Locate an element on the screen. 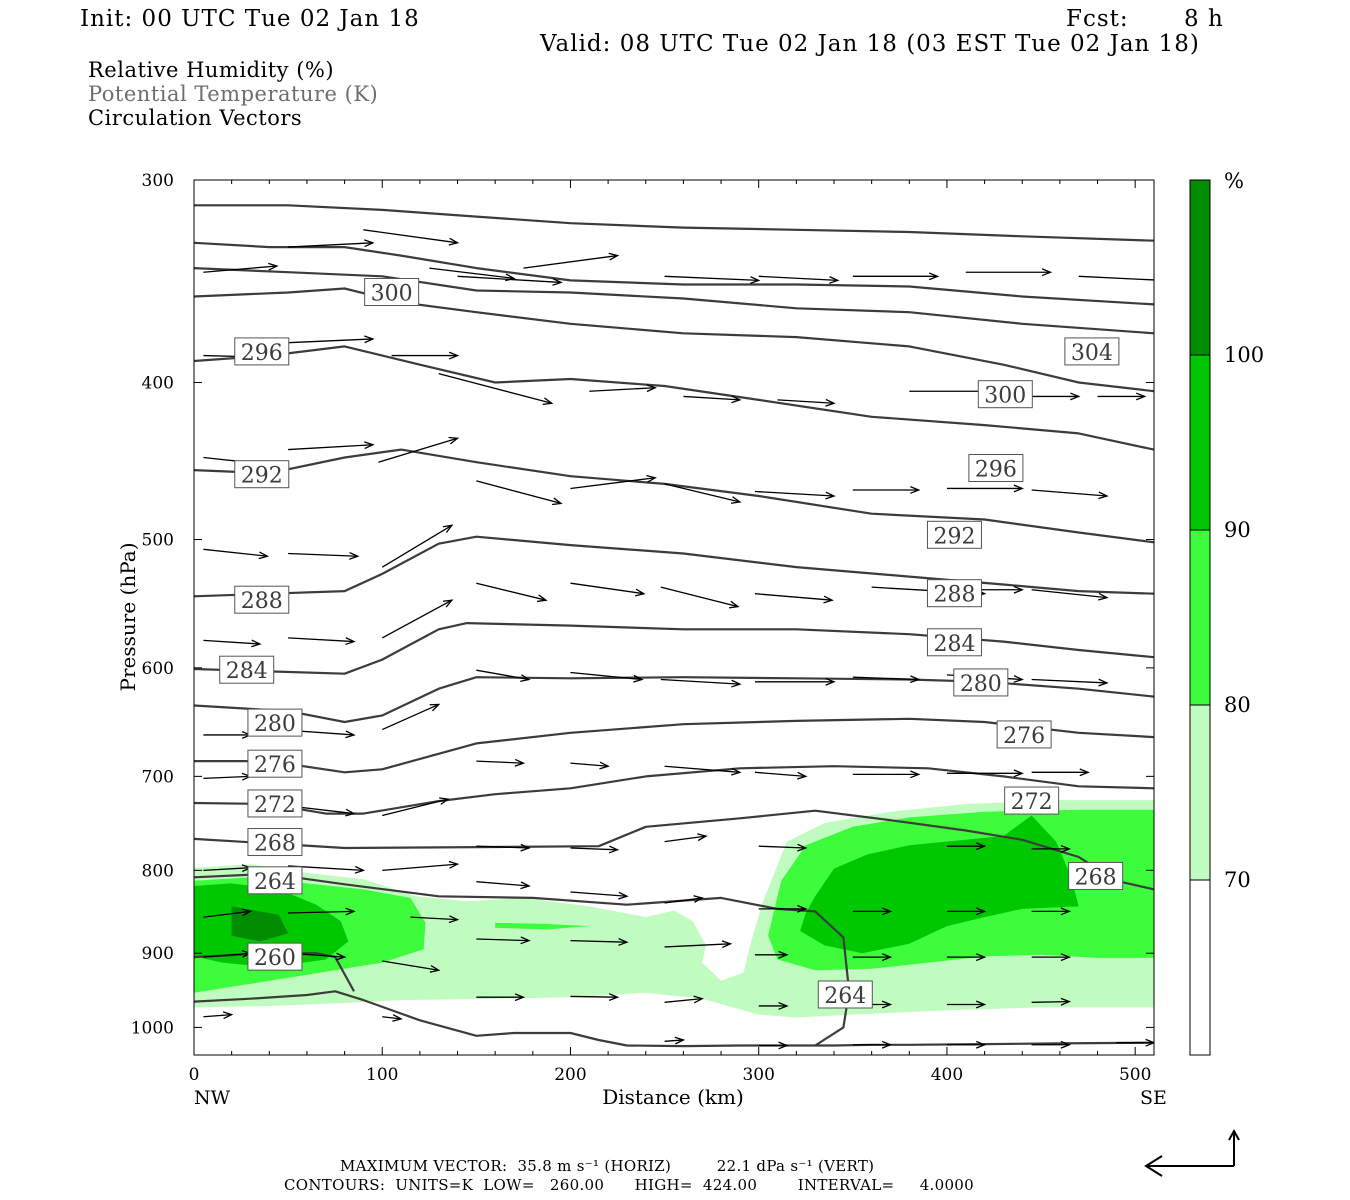 This screenshot has width=1350, height=1200. reference-vector-icon is located at coordinates (1192, 1152).